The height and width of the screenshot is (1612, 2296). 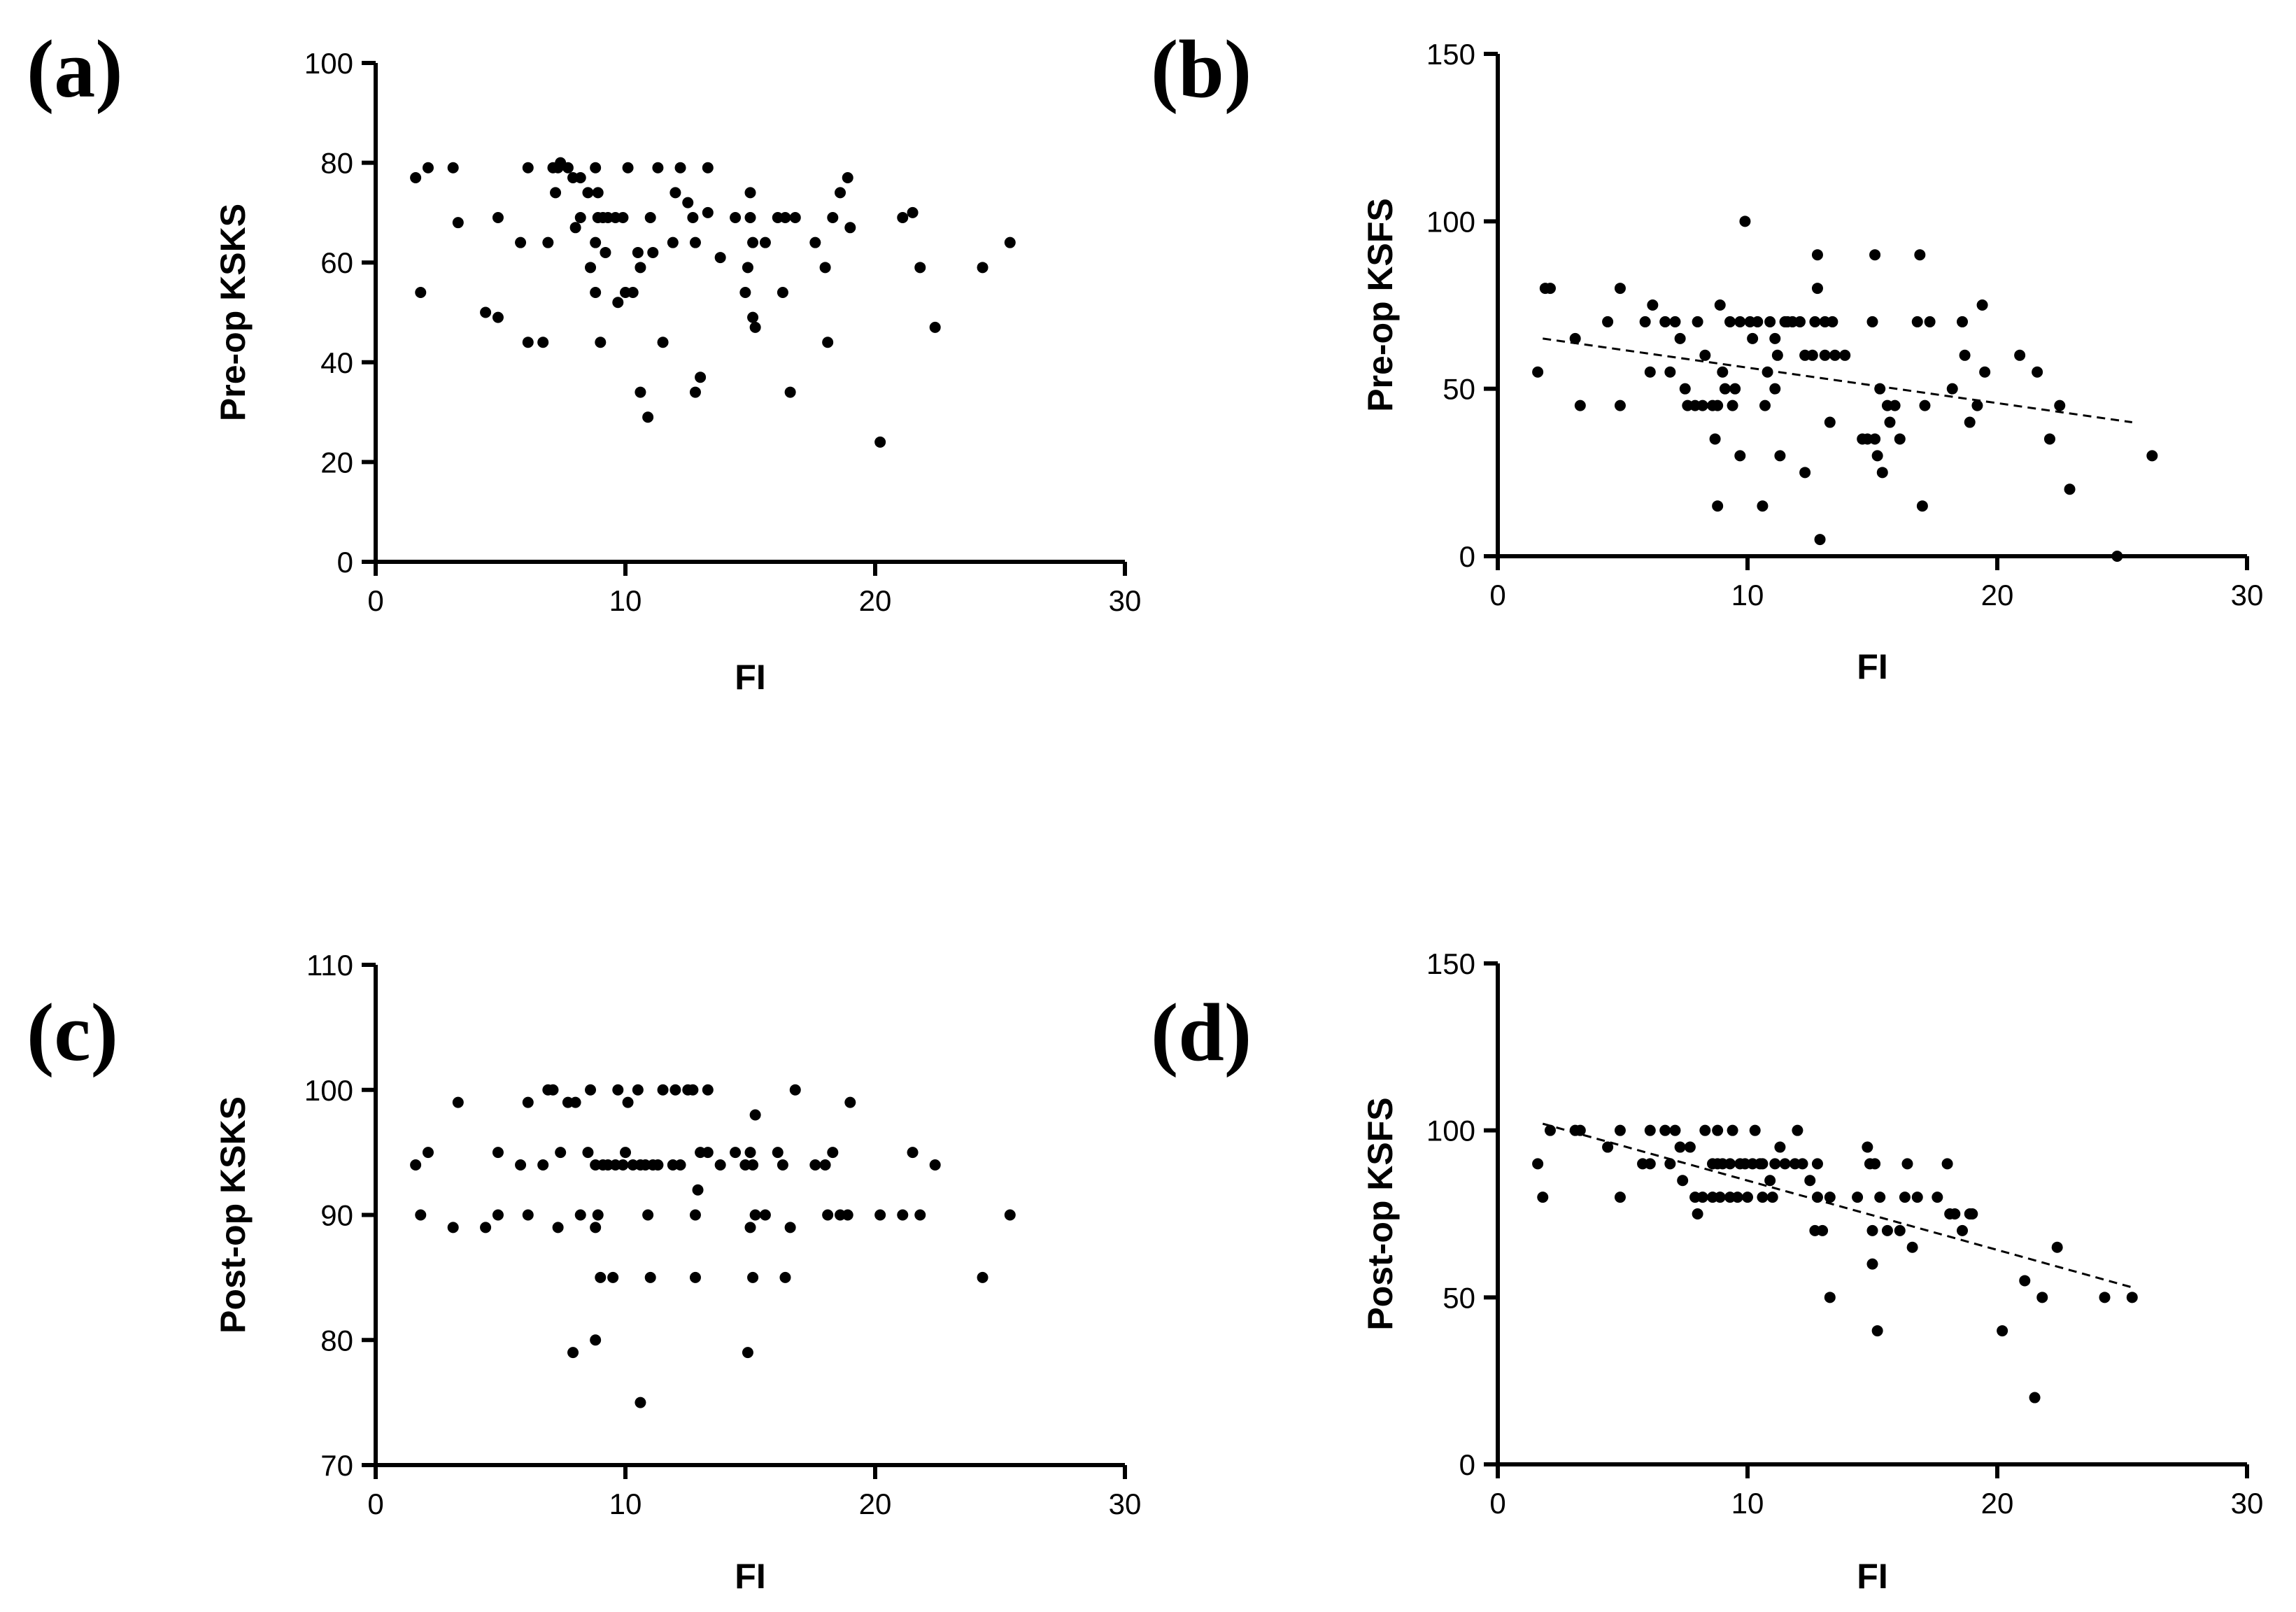 I want to click on y-tick-label: 80, so click(x=336, y=1340).